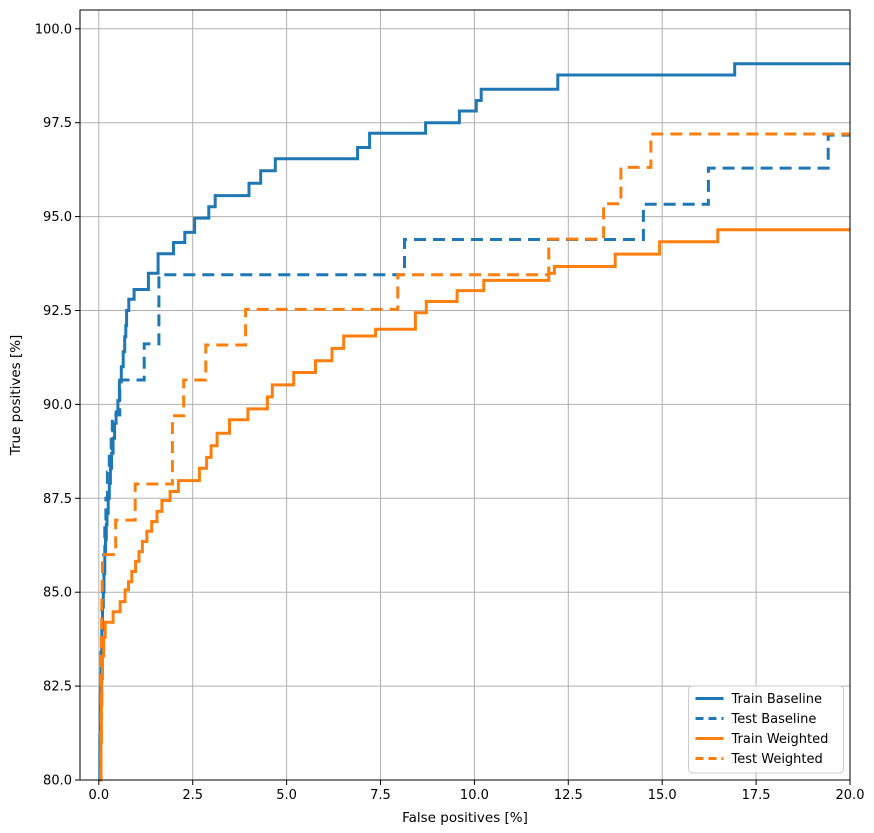 Image resolution: width=874 pixels, height=833 pixels. Describe the element at coordinates (98, 795) in the screenshot. I see `x-tick-label: 0.0` at that location.